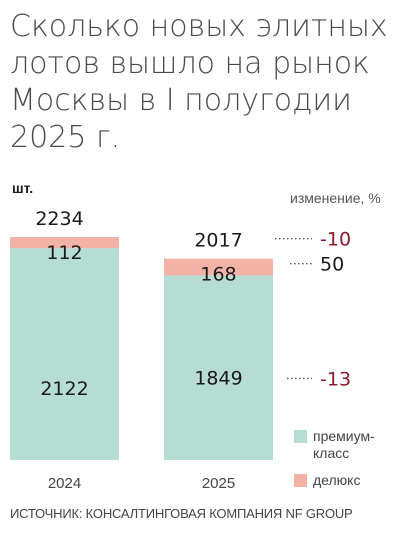 This screenshot has width=407, height=533. What do you see at coordinates (335, 198) in the screenshot?
I see `change-header: изменение, %` at bounding box center [335, 198].